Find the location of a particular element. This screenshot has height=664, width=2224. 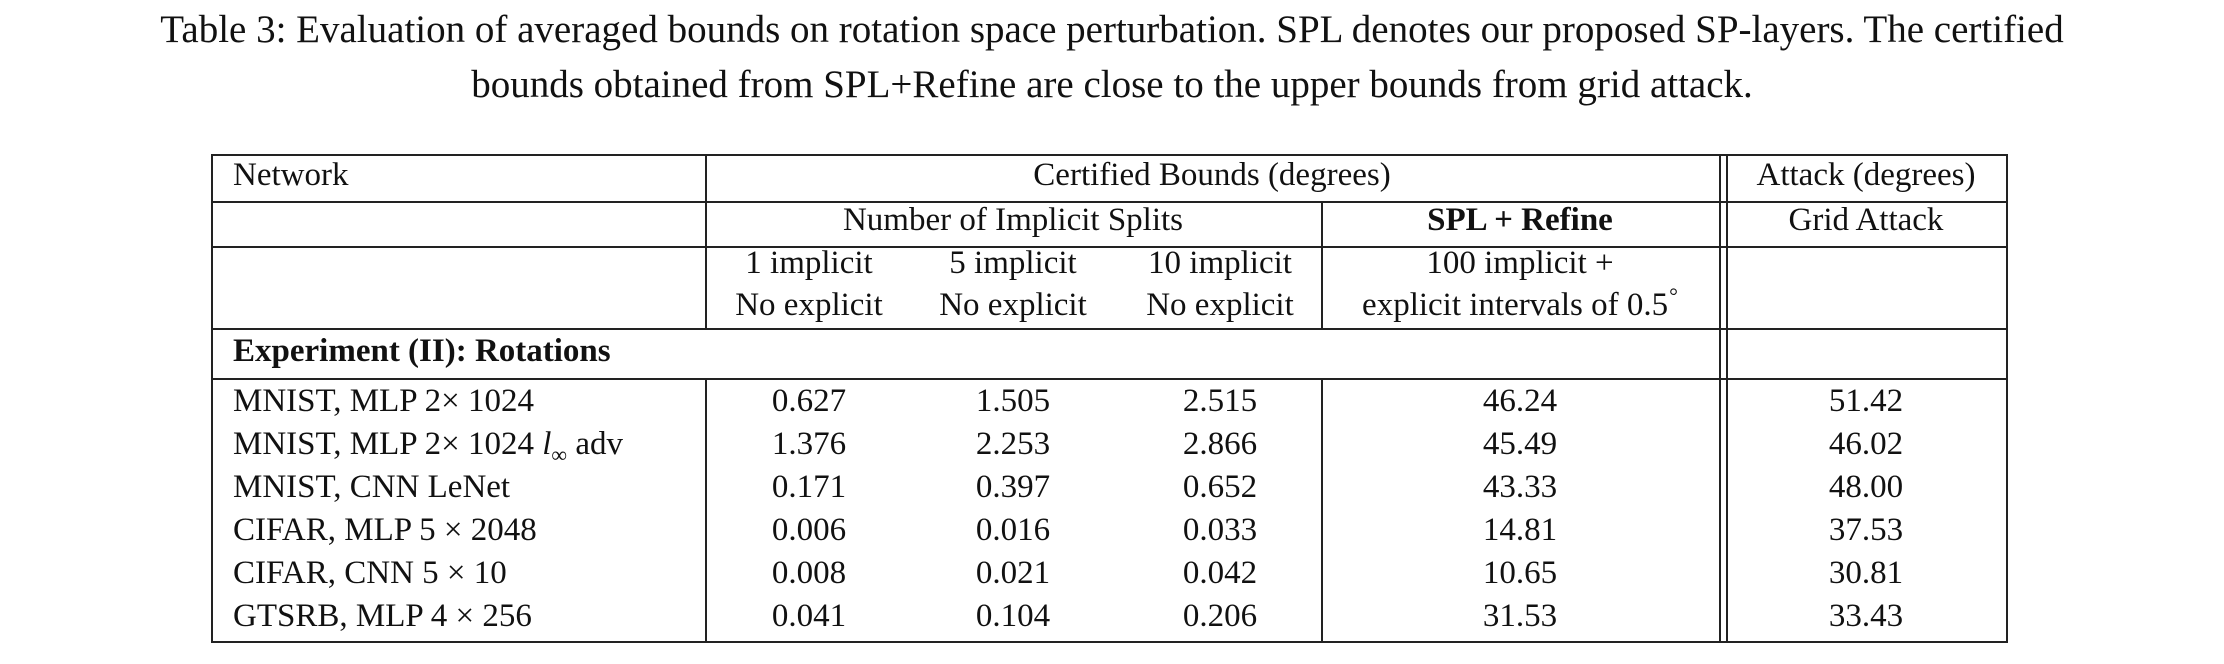

row-network: MNIST, MLP 2× 1024 l∞ adv is located at coordinates (428, 445).